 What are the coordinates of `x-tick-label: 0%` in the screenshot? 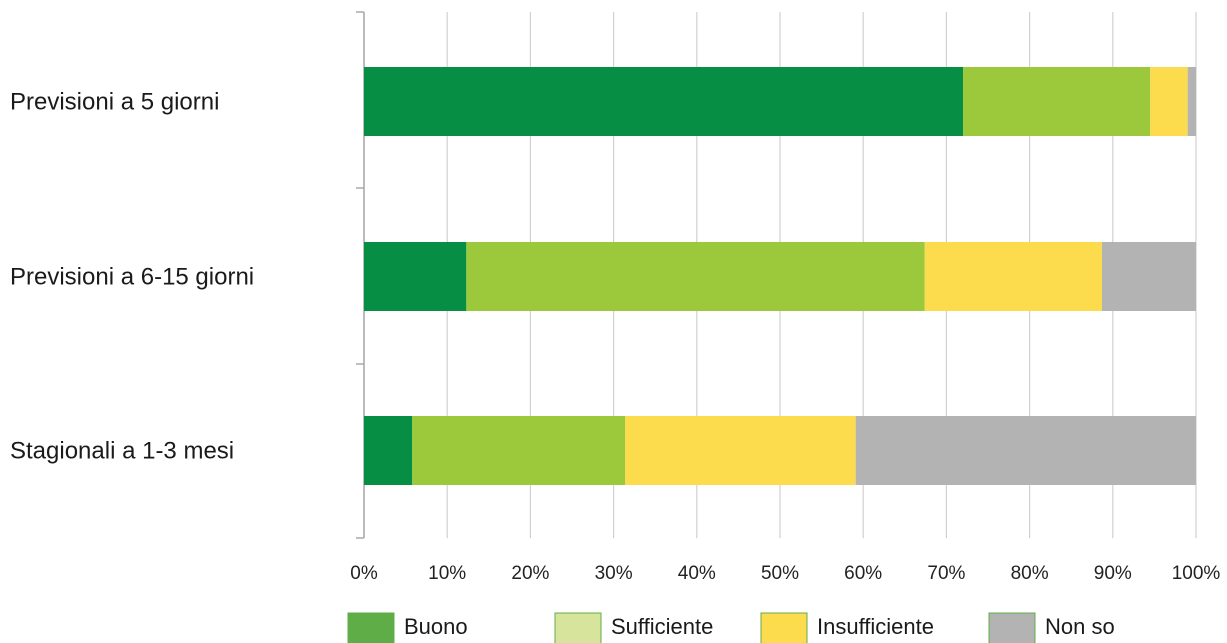 It's located at (364, 573).